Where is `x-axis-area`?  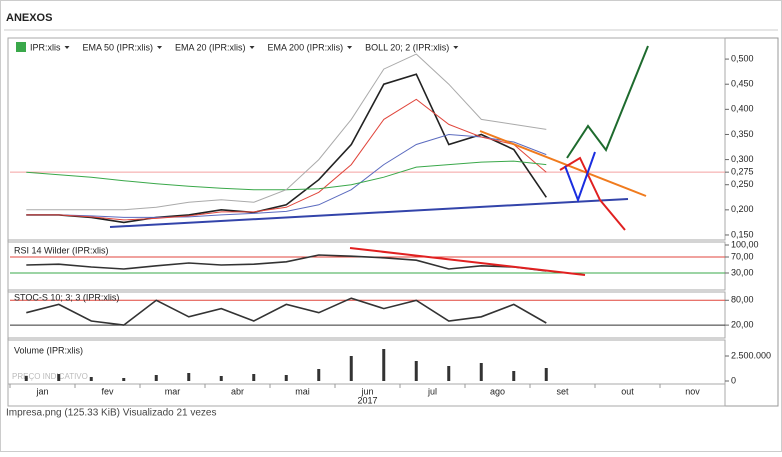
x-axis-area is located at coordinates (366, 395).